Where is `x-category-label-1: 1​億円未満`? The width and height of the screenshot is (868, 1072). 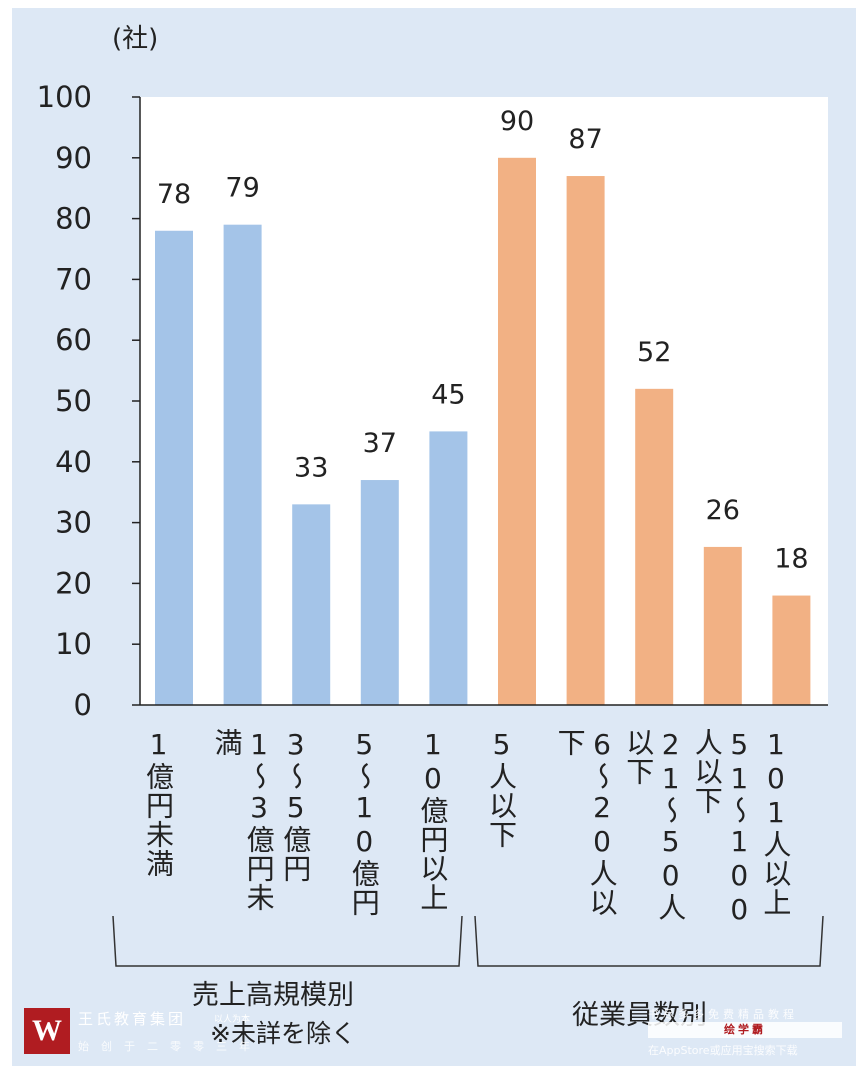
x-category-label-1: 1​億円未満 is located at coordinates (158, 803).